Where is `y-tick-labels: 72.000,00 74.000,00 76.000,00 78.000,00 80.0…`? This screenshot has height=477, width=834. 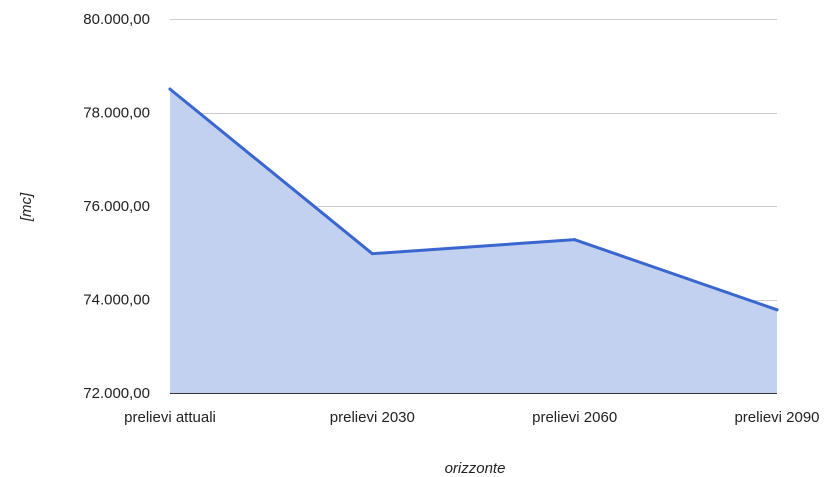
y-tick-labels: 72.000,00 74.000,00 76.000,00 78.000,00 80.0… is located at coordinates (116, 206).